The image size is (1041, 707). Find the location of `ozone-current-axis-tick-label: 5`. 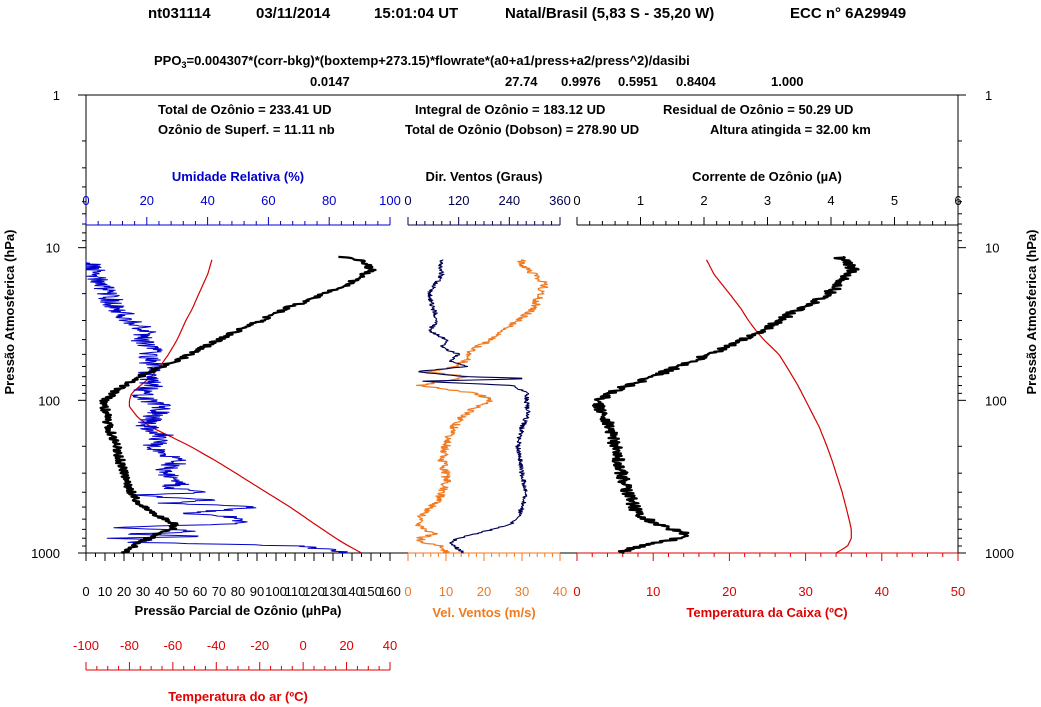

ozone-current-axis-tick-label: 5 is located at coordinates (894, 200).